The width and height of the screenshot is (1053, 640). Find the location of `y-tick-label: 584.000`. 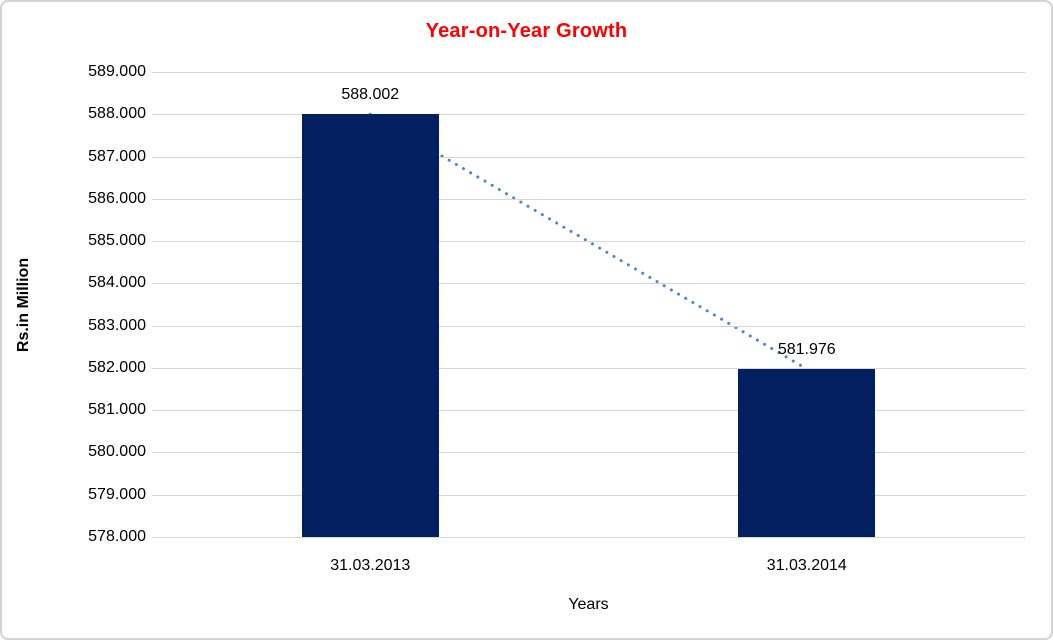

y-tick-label: 584.000 is located at coordinates (117, 283).